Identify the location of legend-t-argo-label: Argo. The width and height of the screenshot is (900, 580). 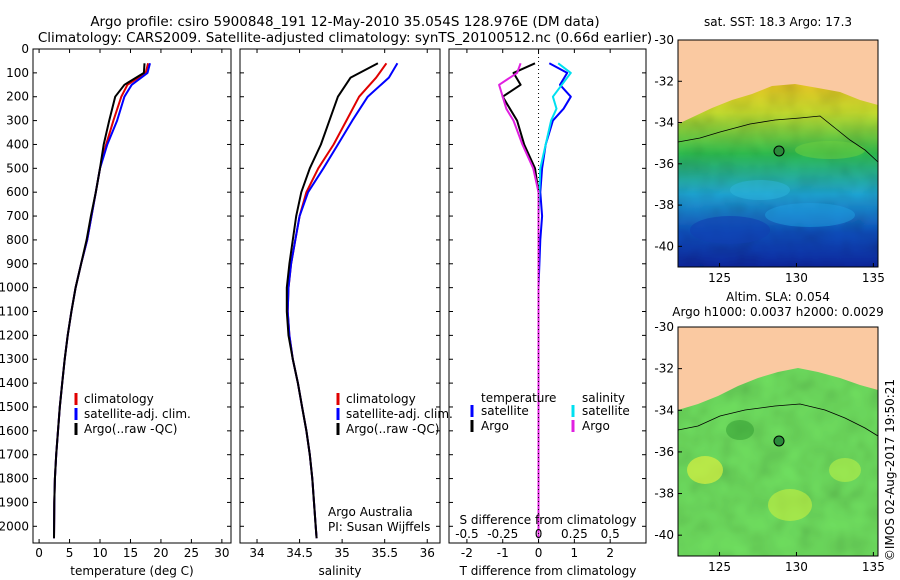
(495, 426).